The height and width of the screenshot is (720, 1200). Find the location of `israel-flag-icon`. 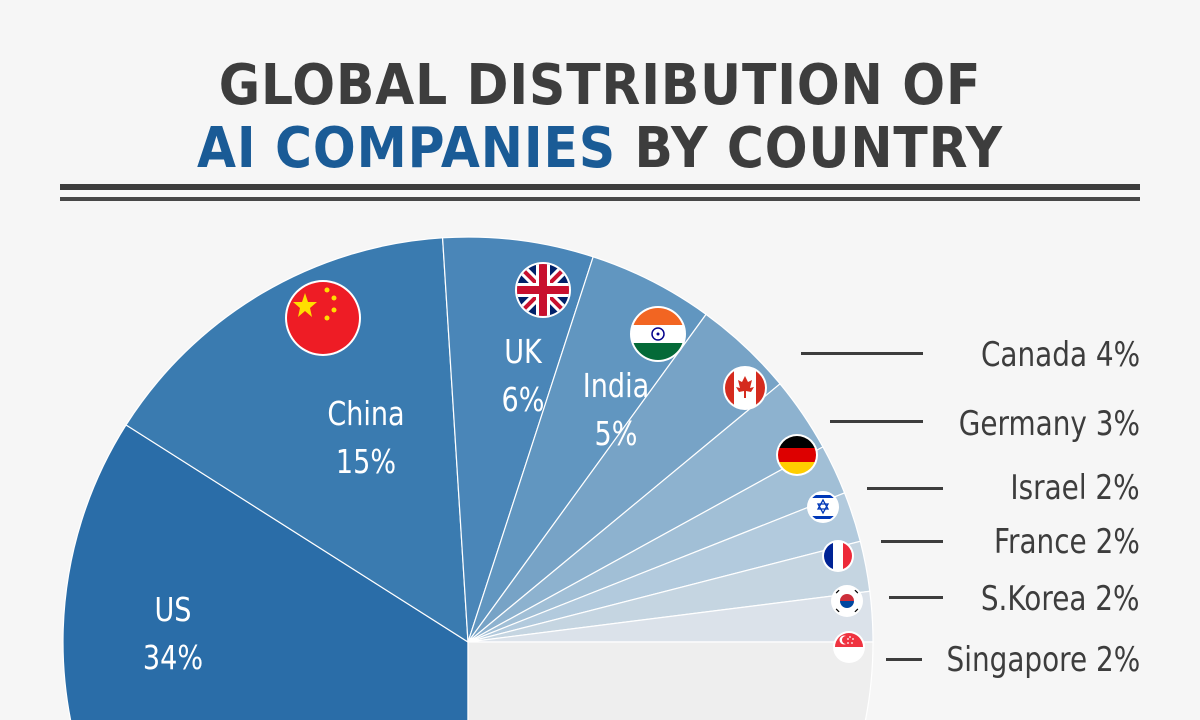

israel-flag-icon is located at coordinates (823, 507).